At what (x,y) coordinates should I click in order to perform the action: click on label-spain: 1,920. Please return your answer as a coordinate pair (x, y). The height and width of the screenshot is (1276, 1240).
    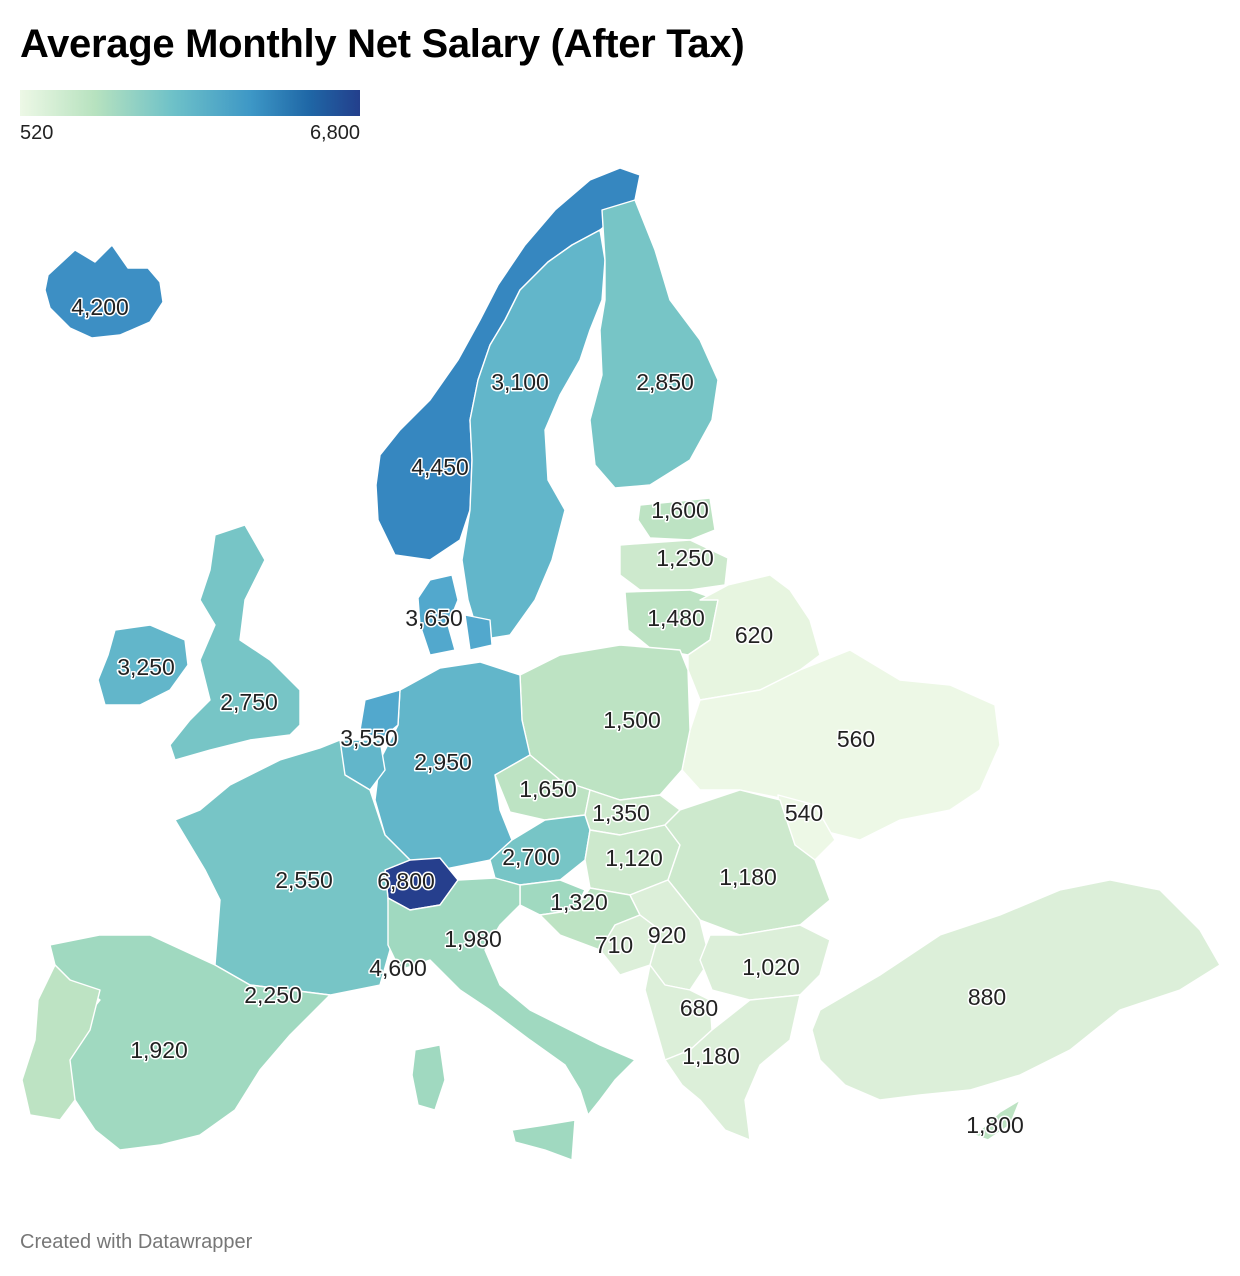
    Looking at the image, I should click on (159, 1050).